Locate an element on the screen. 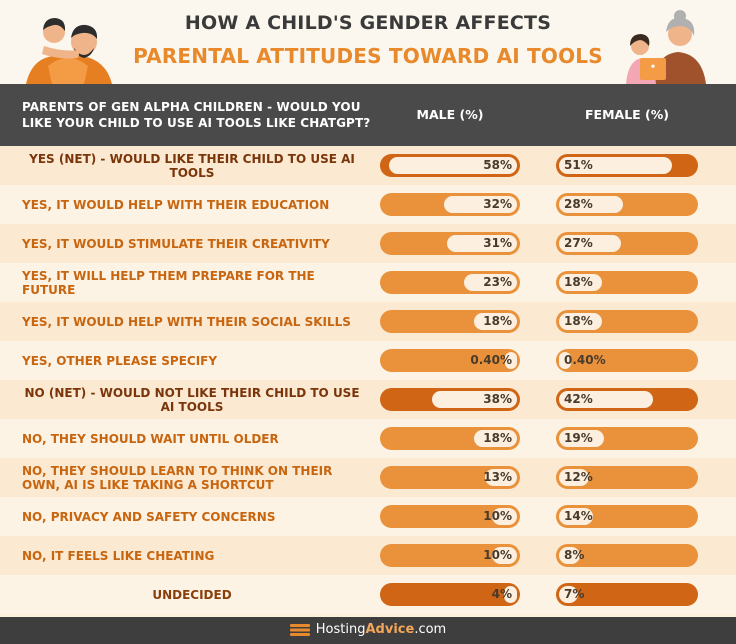  female-bar: 7% is located at coordinates (627, 594).